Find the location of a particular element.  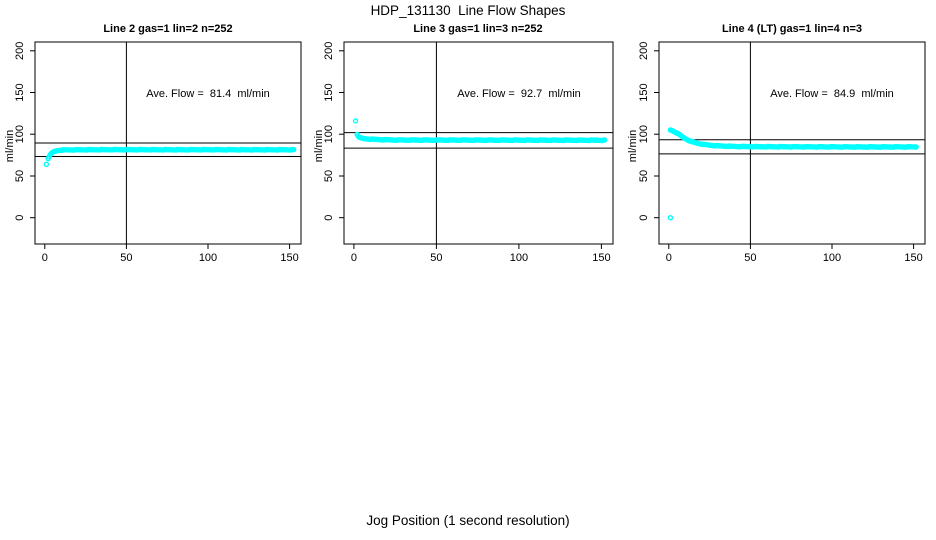

x-axis-label: Jog Position (1 second resolution) is located at coordinates (467, 520).